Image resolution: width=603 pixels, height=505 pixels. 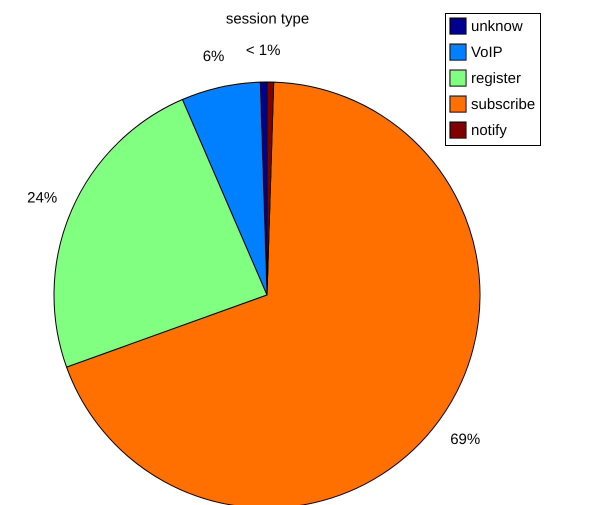 I want to click on chart-title: session type, so click(x=268, y=19).